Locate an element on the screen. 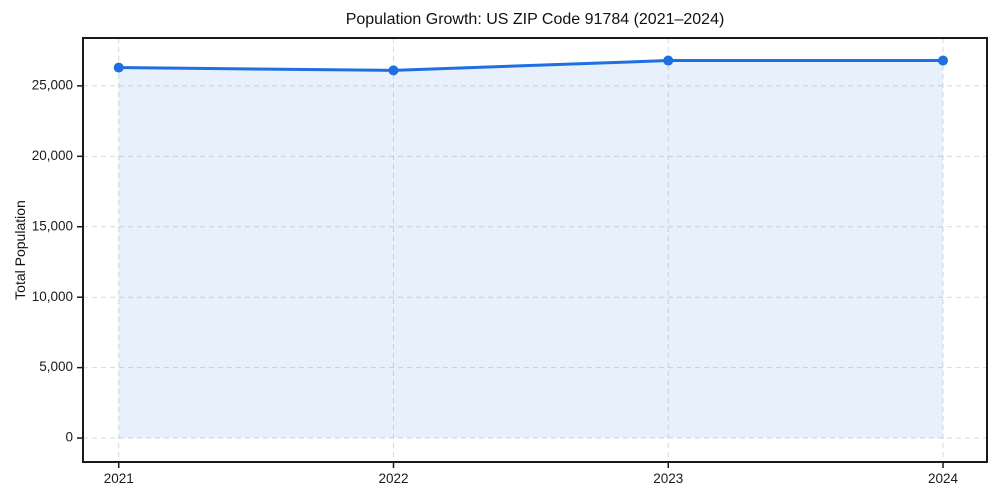 This screenshot has width=1000, height=500. x-tick-label: 2021 is located at coordinates (119, 478).